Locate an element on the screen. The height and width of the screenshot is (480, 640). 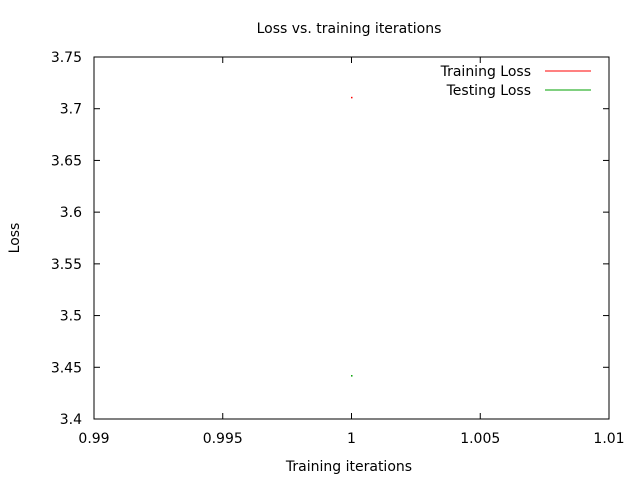
legend-label: Testing Loss is located at coordinates (488, 91).